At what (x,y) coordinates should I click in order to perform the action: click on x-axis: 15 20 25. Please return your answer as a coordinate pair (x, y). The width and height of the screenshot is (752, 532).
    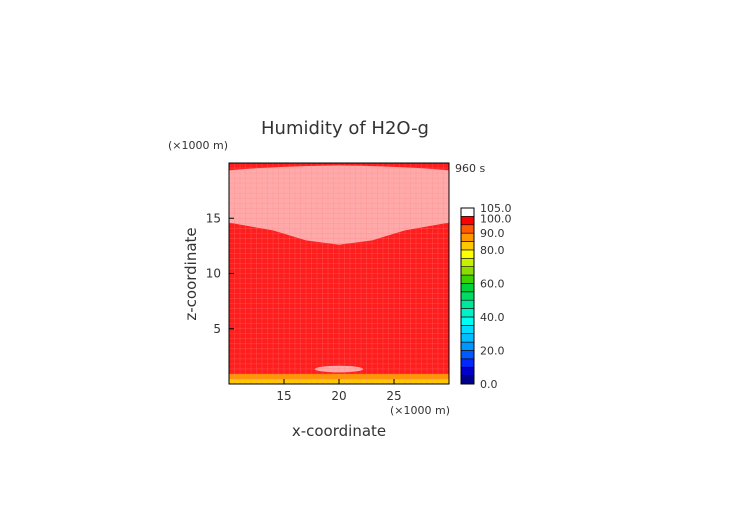
    Looking at the image, I should click on (339, 391).